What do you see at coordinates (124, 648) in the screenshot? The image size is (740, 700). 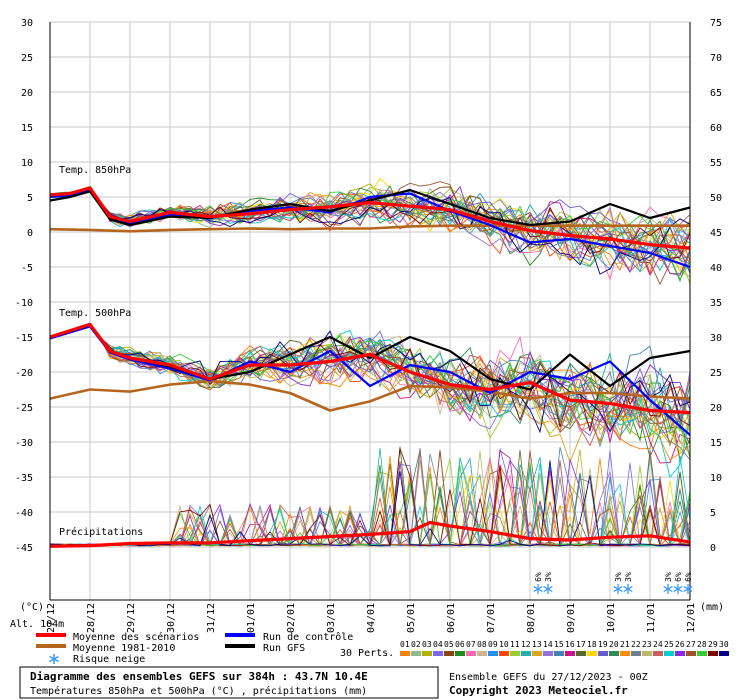 I see `legend-label-clim: Moyenne 1981-2010` at bounding box center [124, 648].